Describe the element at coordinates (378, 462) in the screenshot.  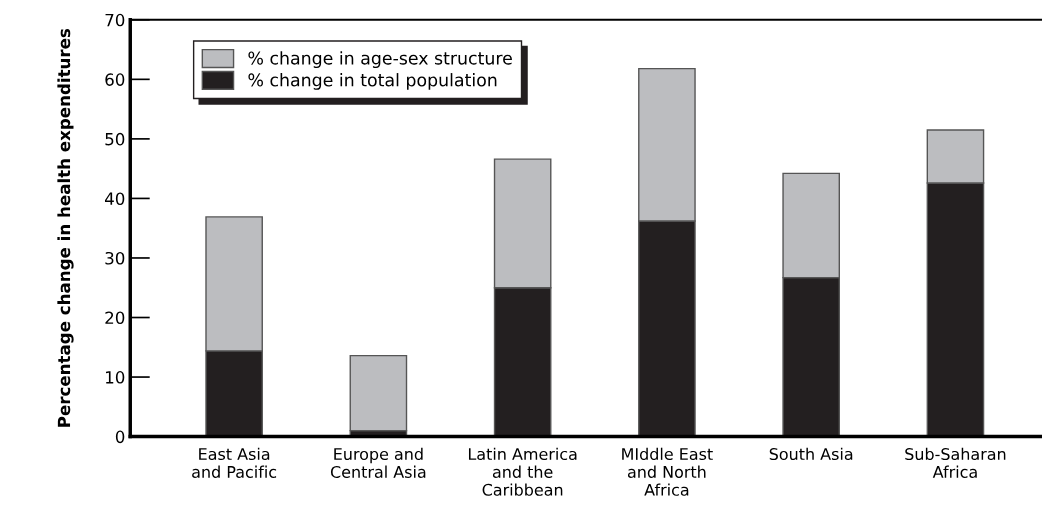
I see `x-tick-label: Europe and Central Asia` at that location.